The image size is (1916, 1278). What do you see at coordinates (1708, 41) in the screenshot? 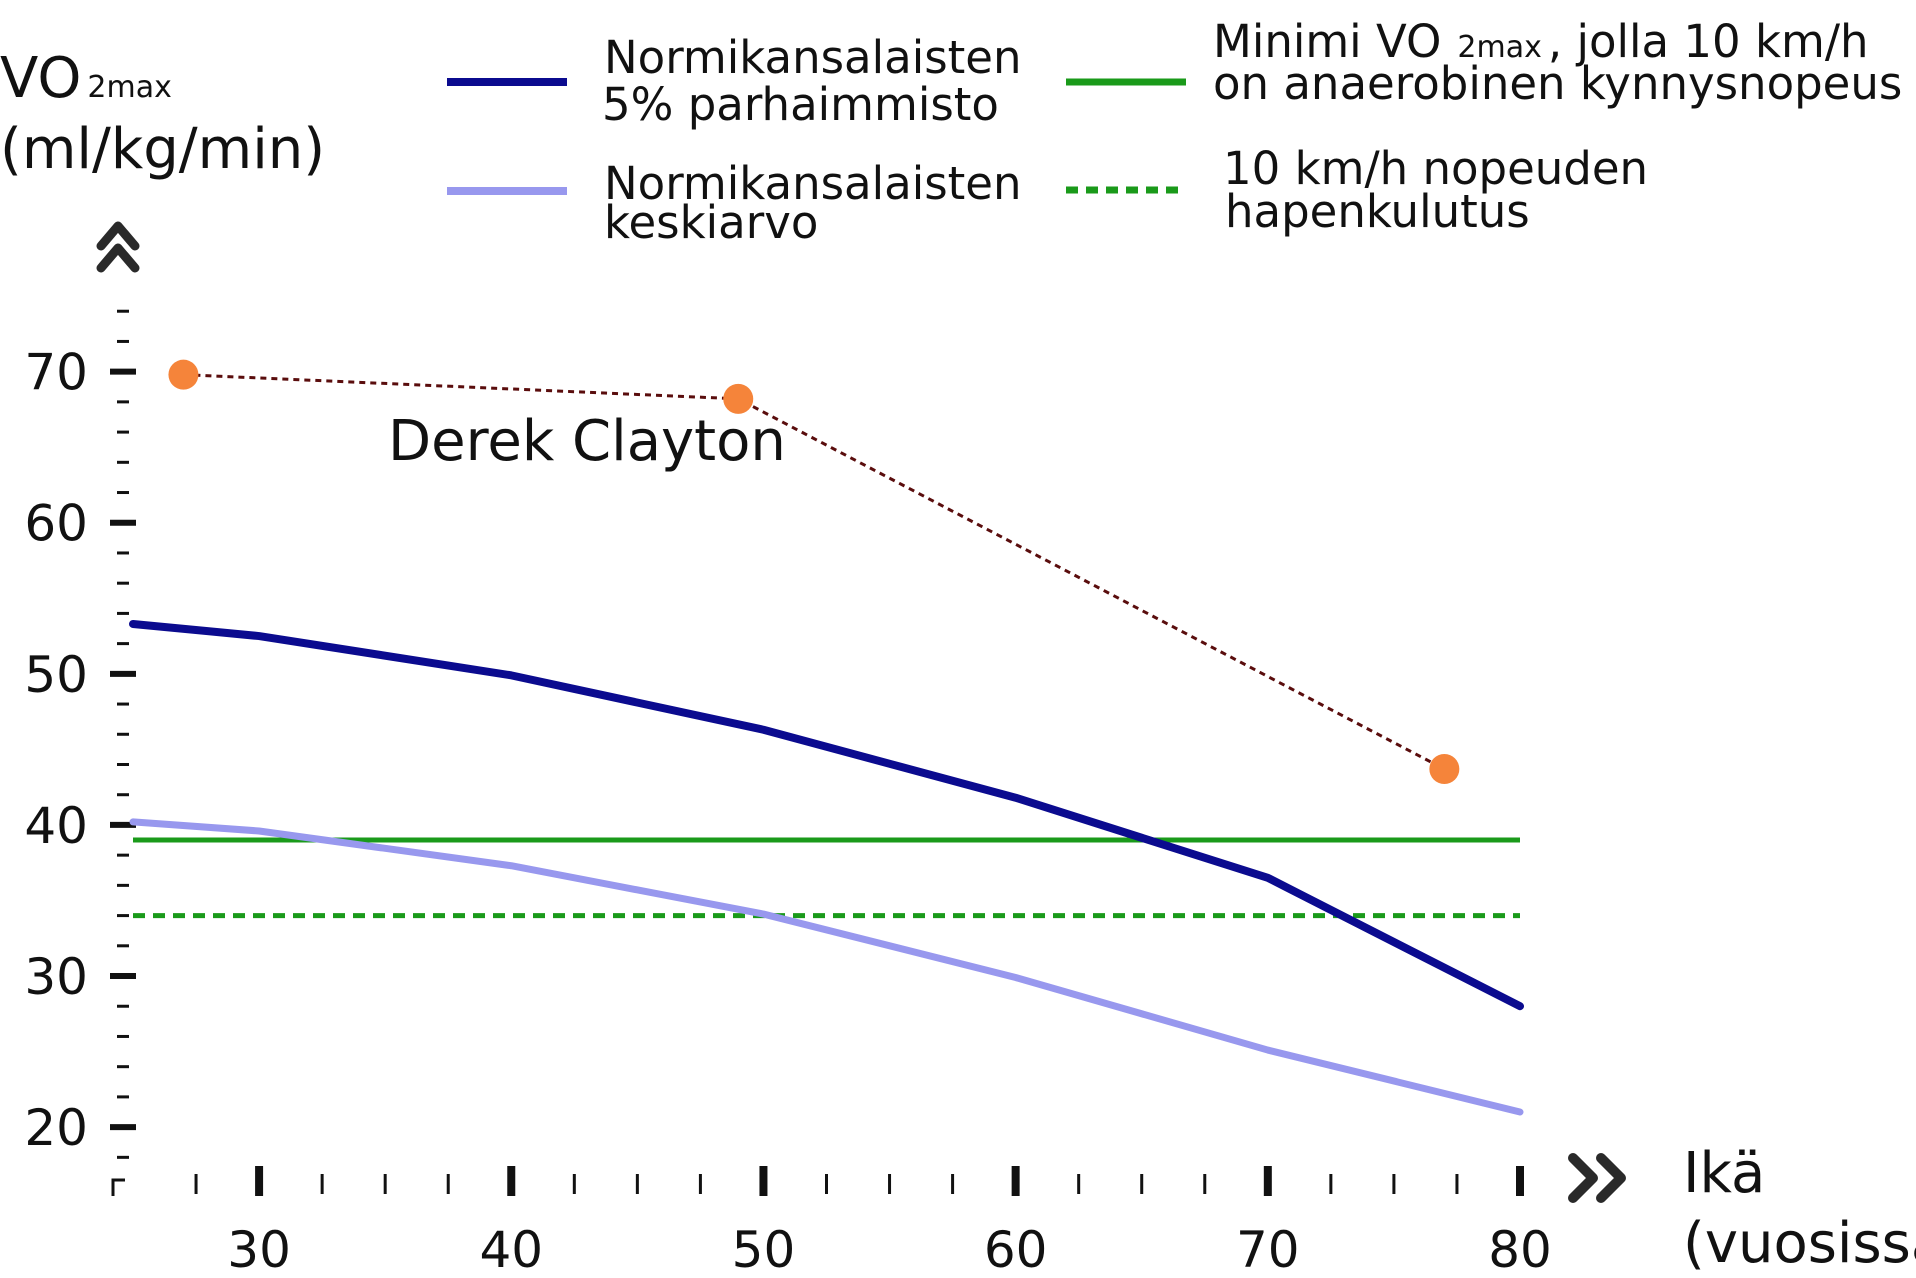
I see `legend-threshold-text-b: , jolla 10 km/h` at bounding box center [1708, 41].